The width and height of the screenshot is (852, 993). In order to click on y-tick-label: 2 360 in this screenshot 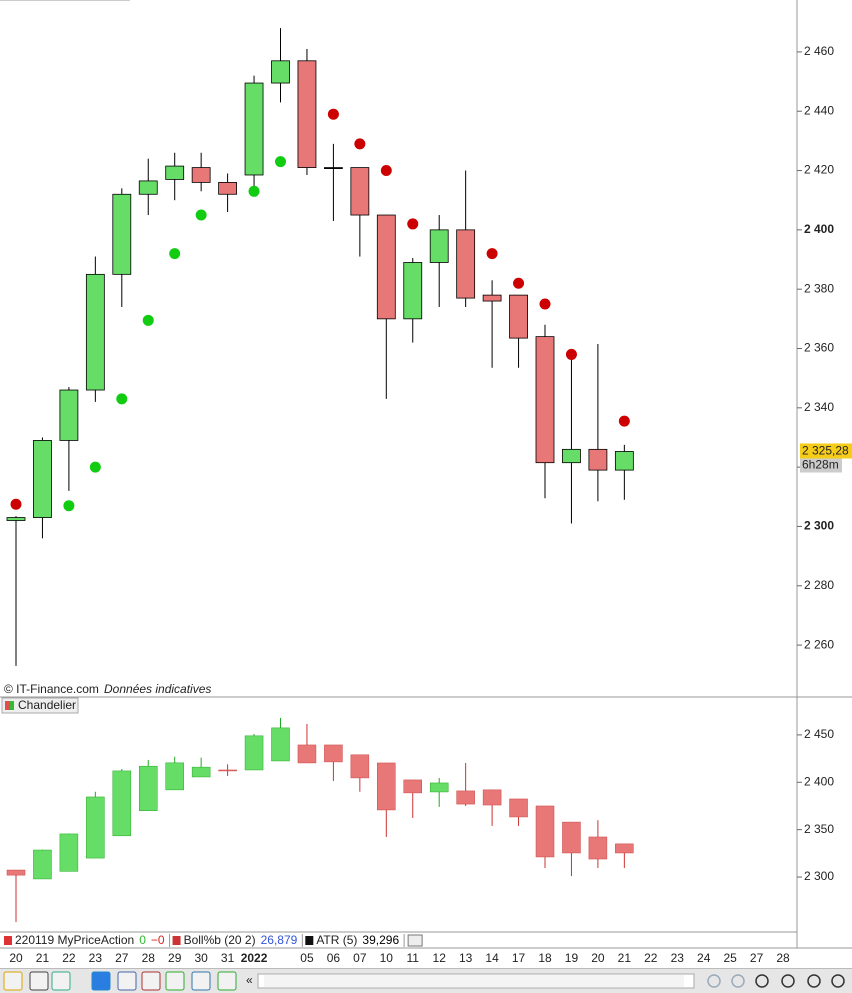, I will do `click(819, 348)`.